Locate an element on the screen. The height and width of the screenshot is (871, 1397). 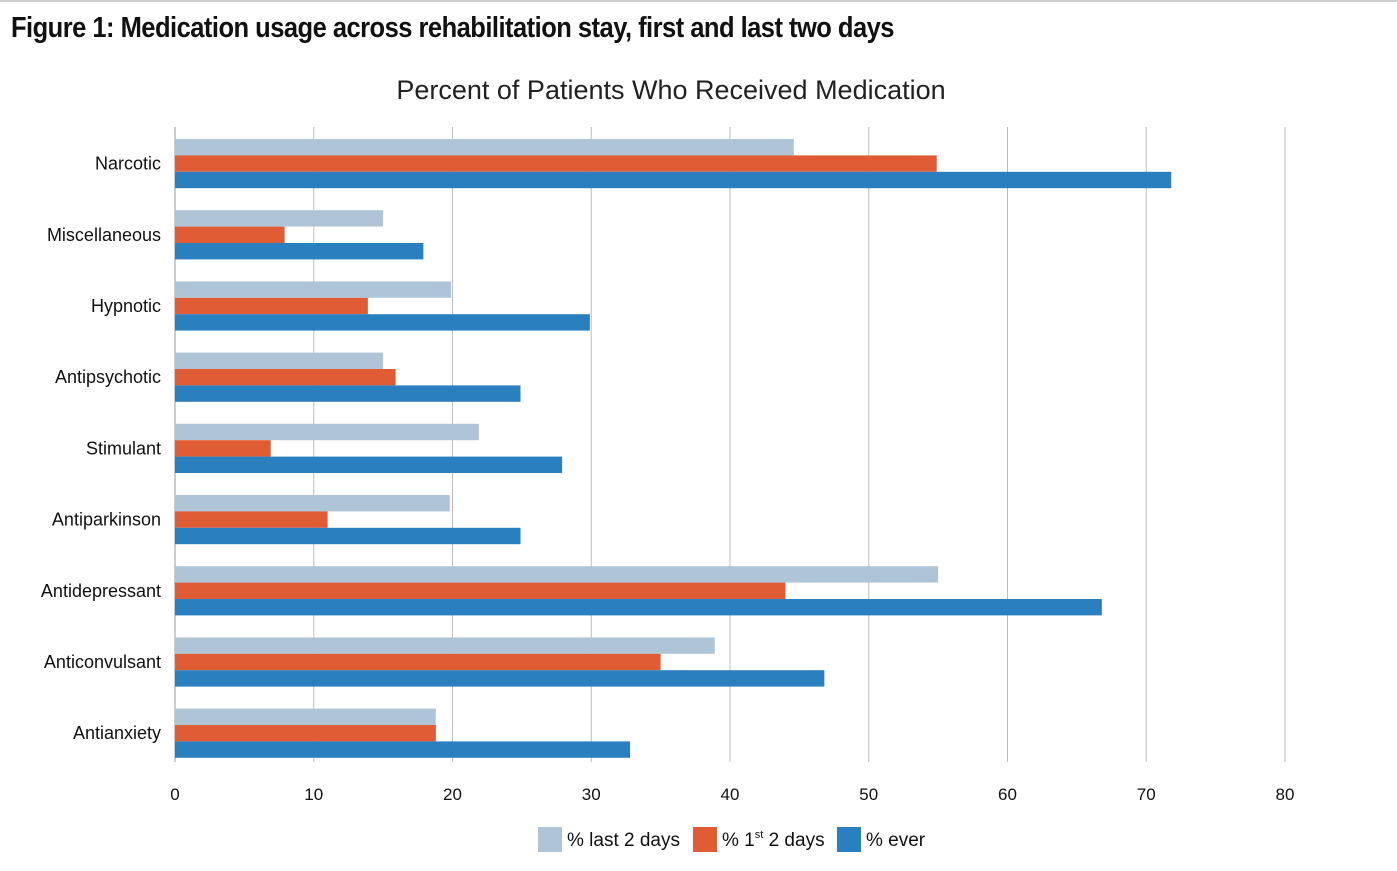
legend: % last 2 days % 1st 2 days % ever is located at coordinates (732, 839).